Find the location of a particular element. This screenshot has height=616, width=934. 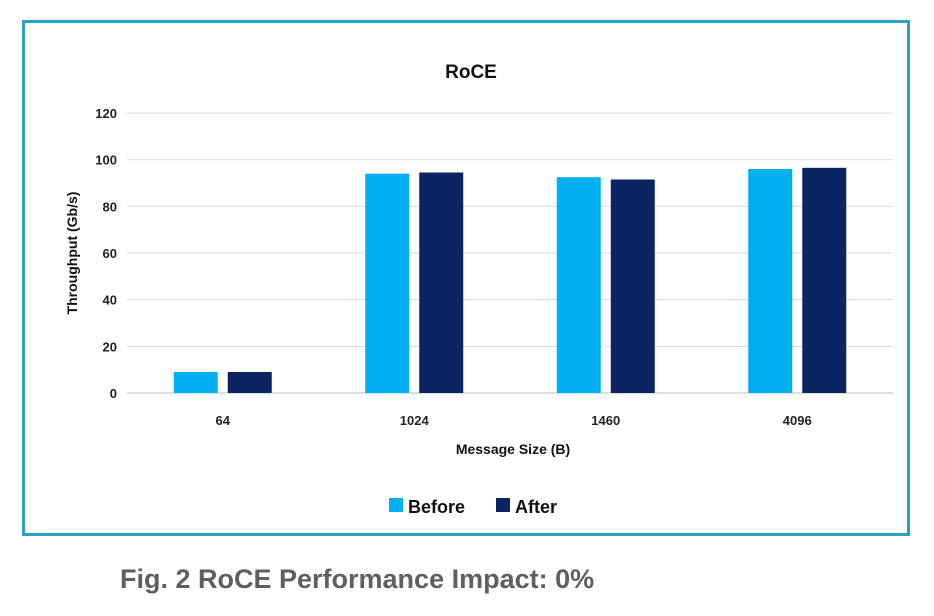

y-tick-label: 60 is located at coordinates (110, 253).